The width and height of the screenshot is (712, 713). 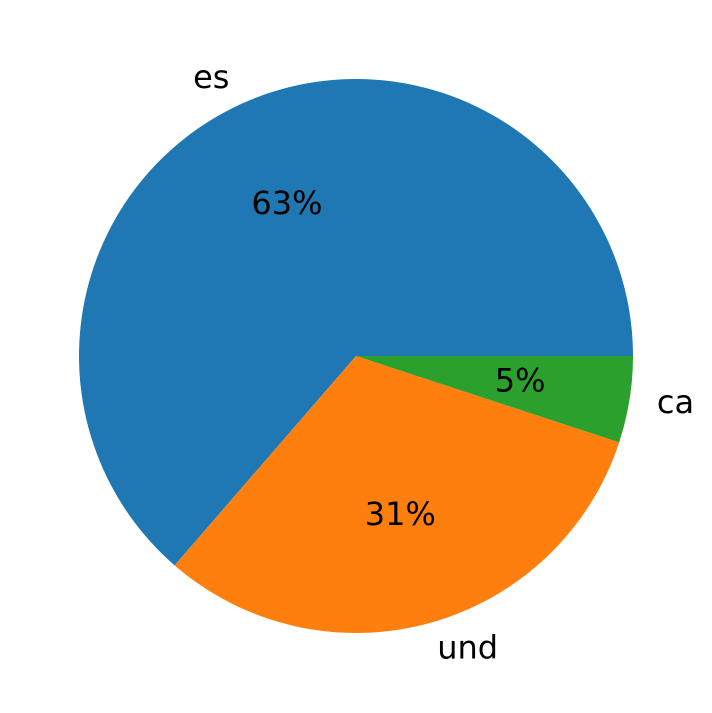 I want to click on slice-label: und, so click(x=467, y=648).